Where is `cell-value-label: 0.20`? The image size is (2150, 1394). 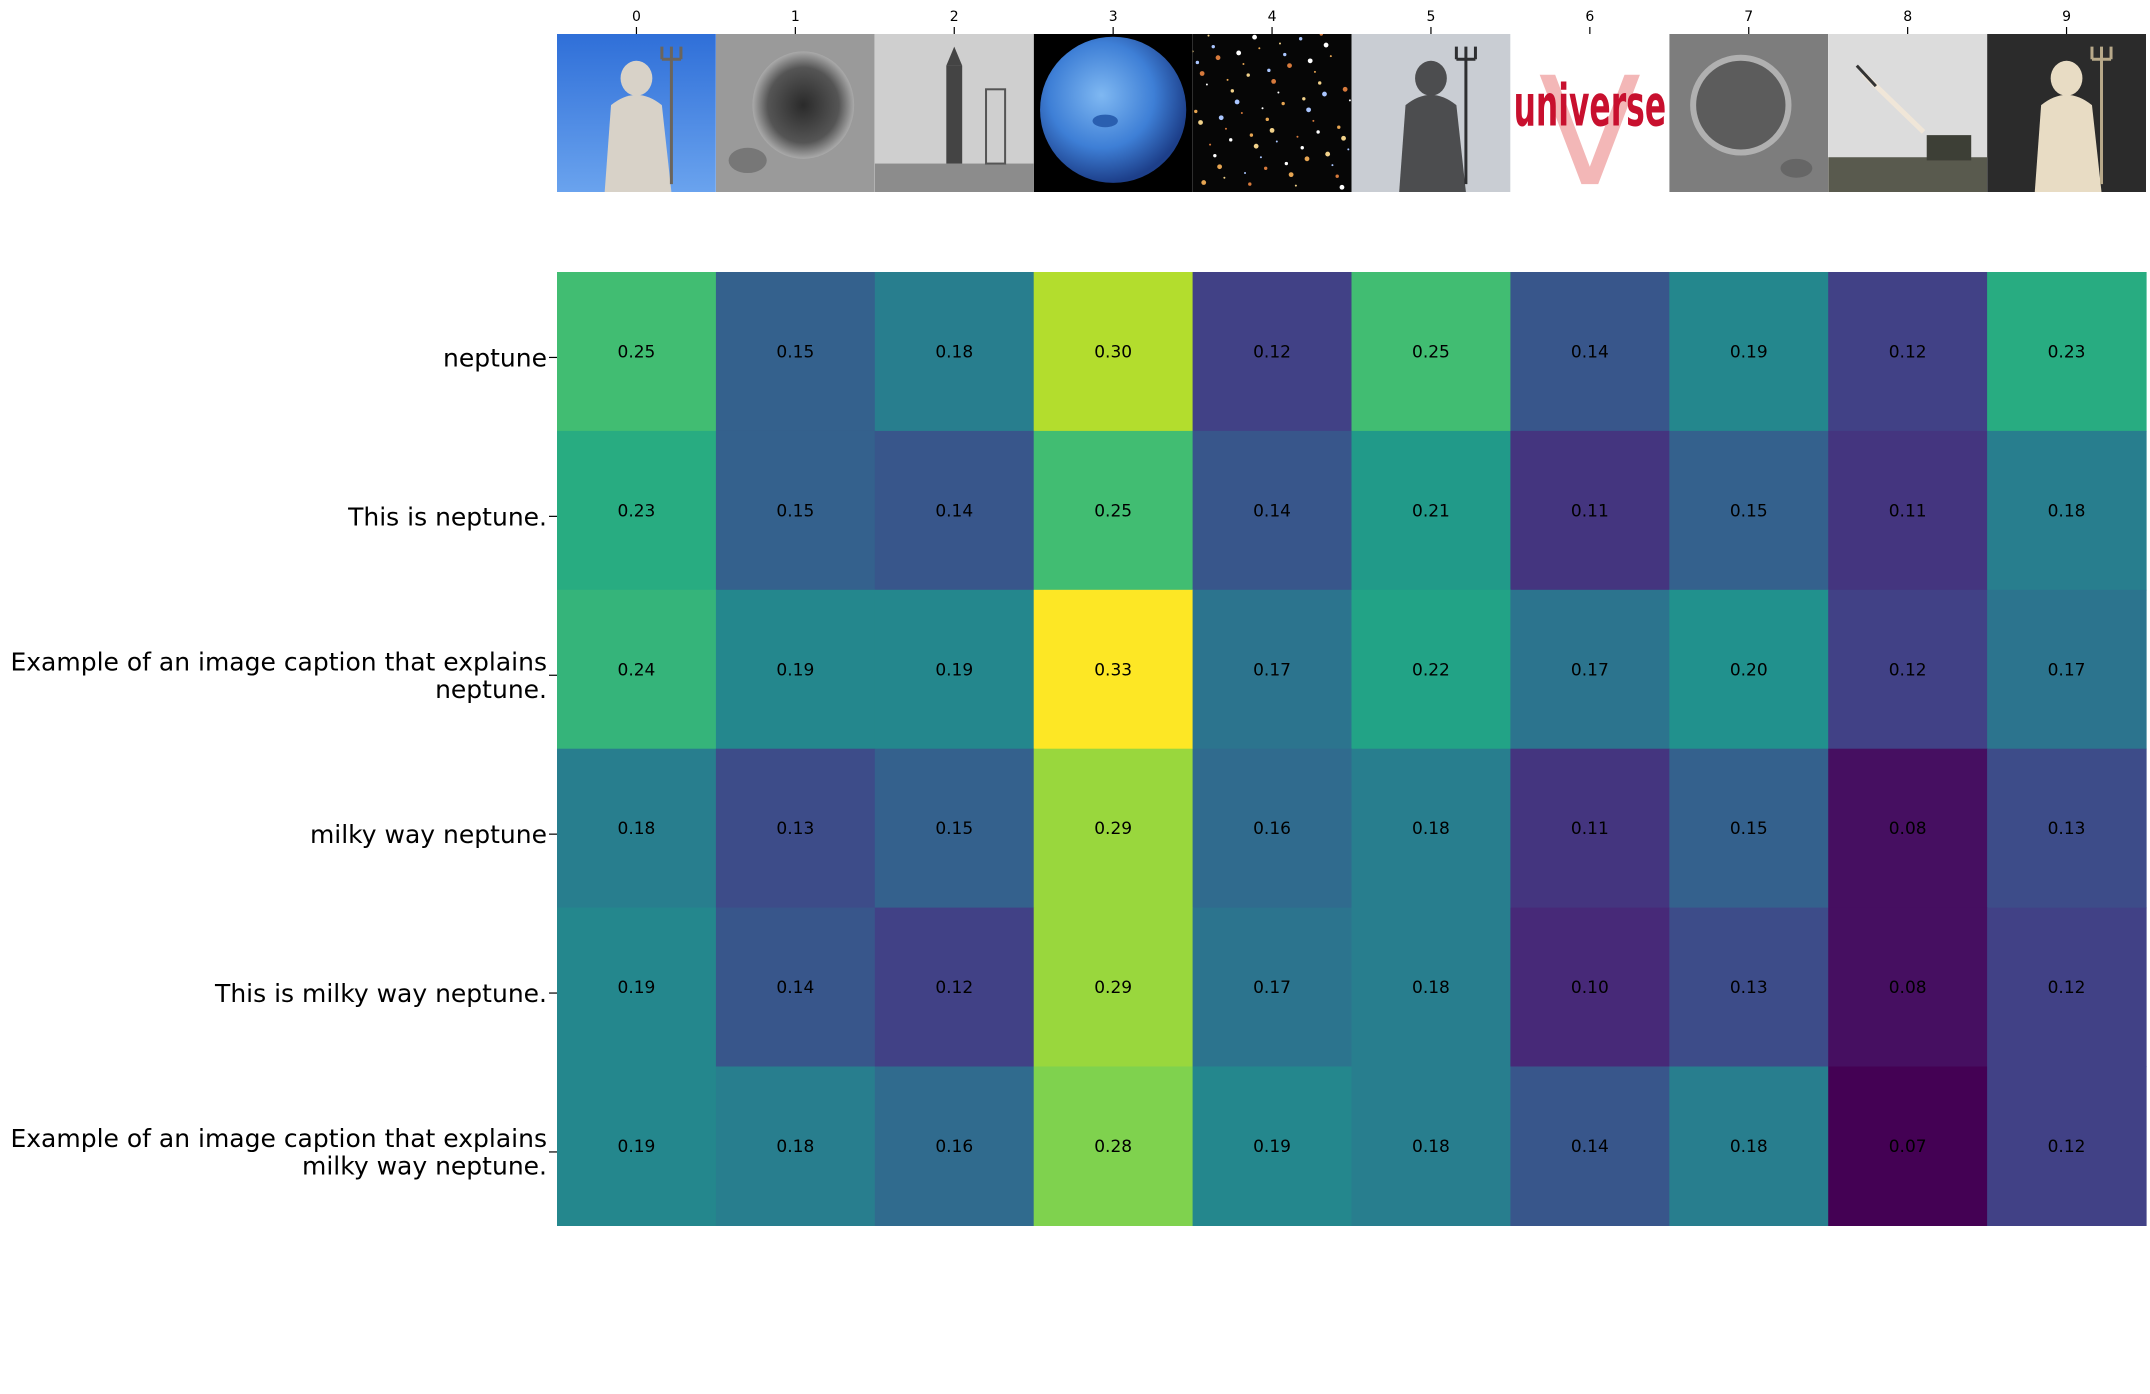 cell-value-label: 0.20 is located at coordinates (1749, 670).